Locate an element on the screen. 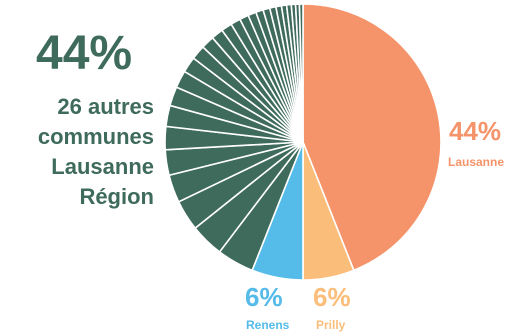  others-percentage: 44% is located at coordinates (84, 53).